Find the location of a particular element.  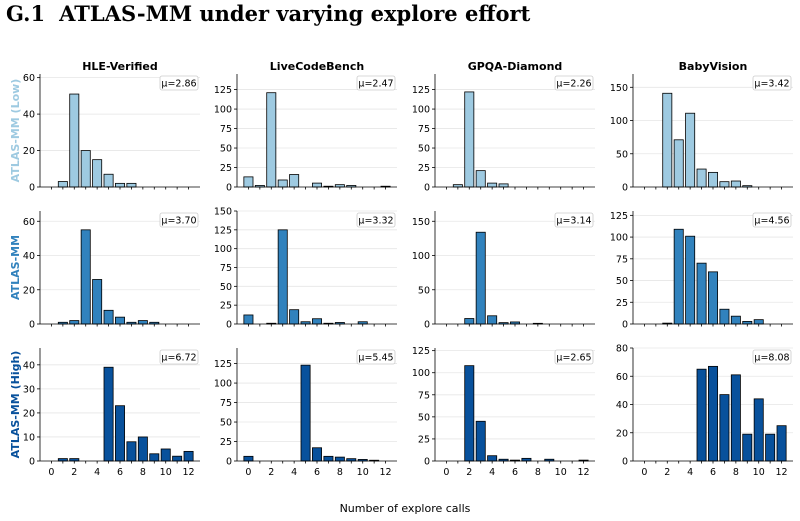

panel-r2c3-mean-box is located at coordinates (772, 357).